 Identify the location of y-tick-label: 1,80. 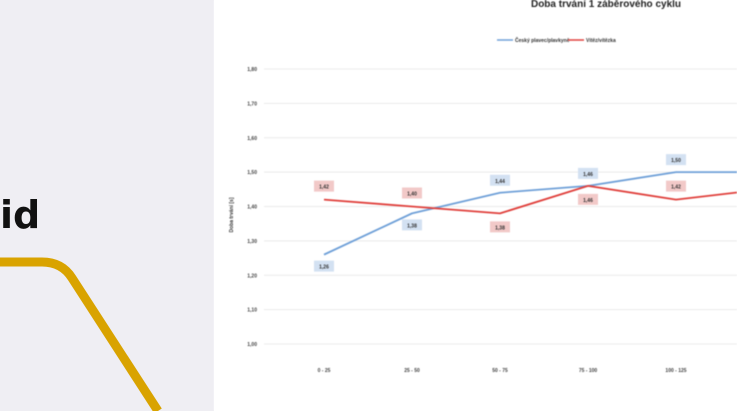
(252, 70).